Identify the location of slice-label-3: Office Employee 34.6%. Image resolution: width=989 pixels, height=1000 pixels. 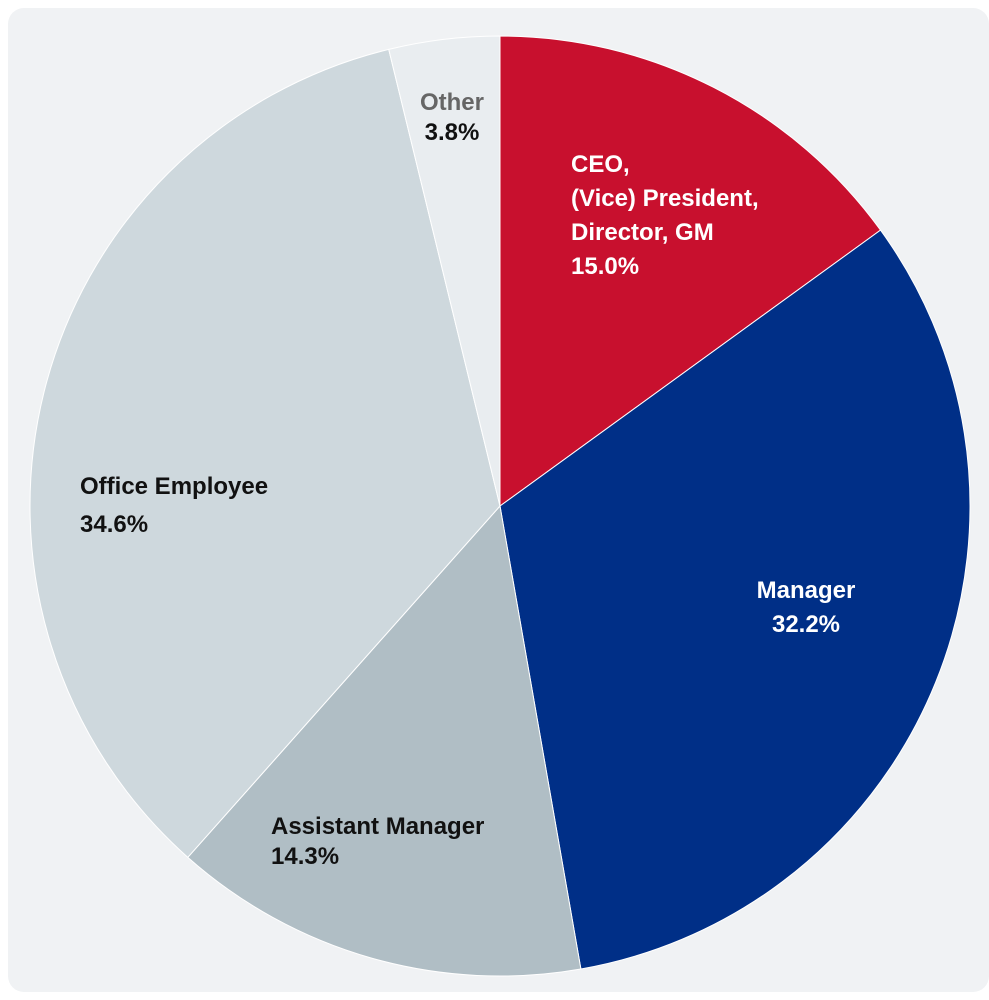
(174, 505).